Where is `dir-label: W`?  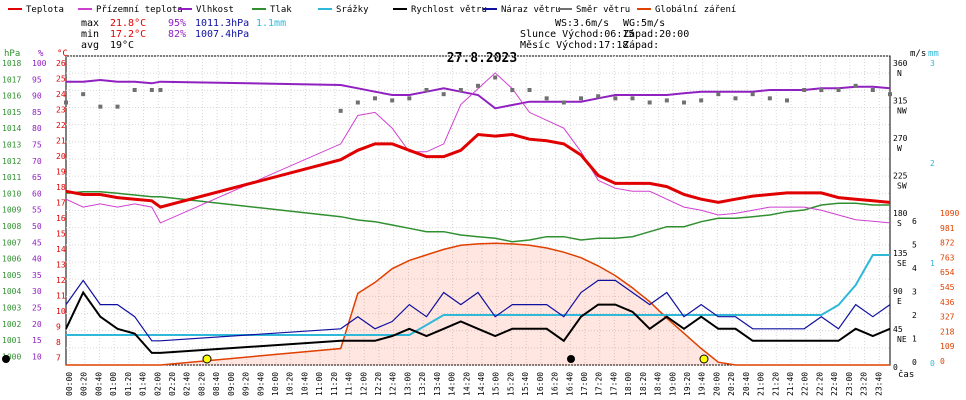 dir-label: W is located at coordinates (899, 148).